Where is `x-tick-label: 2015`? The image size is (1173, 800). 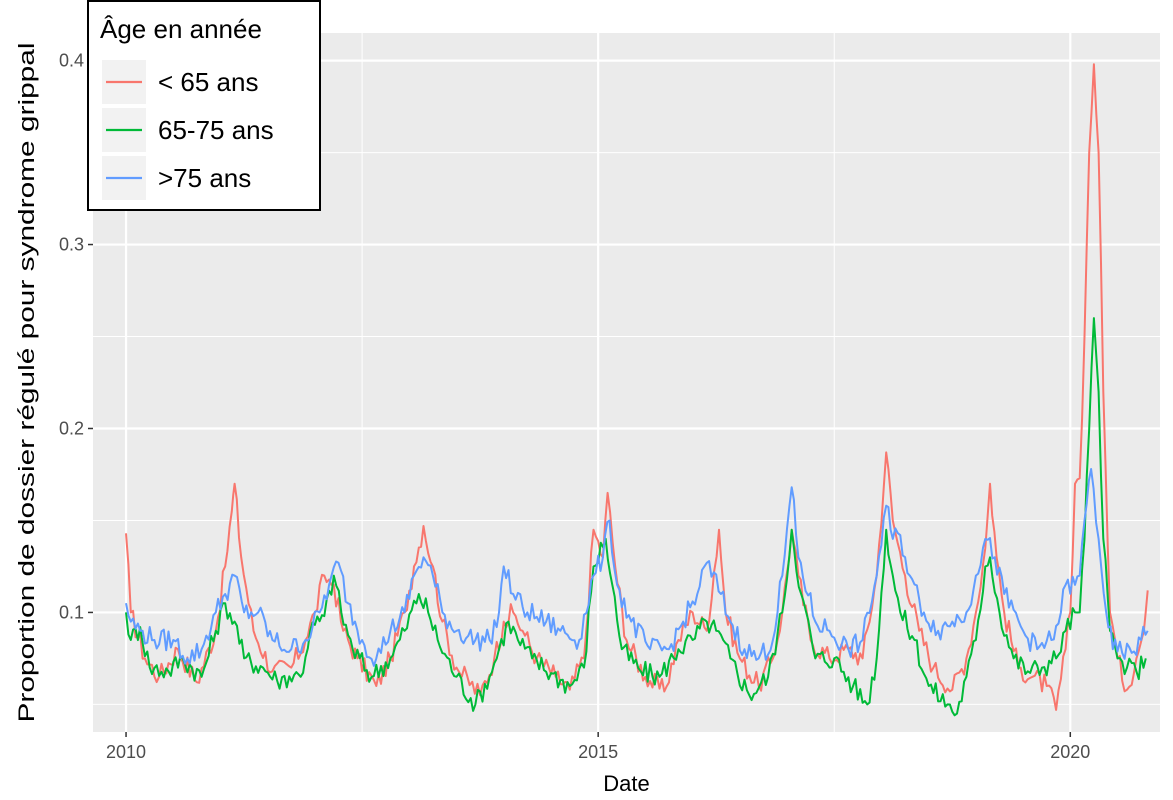 x-tick-label: 2015 is located at coordinates (598, 752).